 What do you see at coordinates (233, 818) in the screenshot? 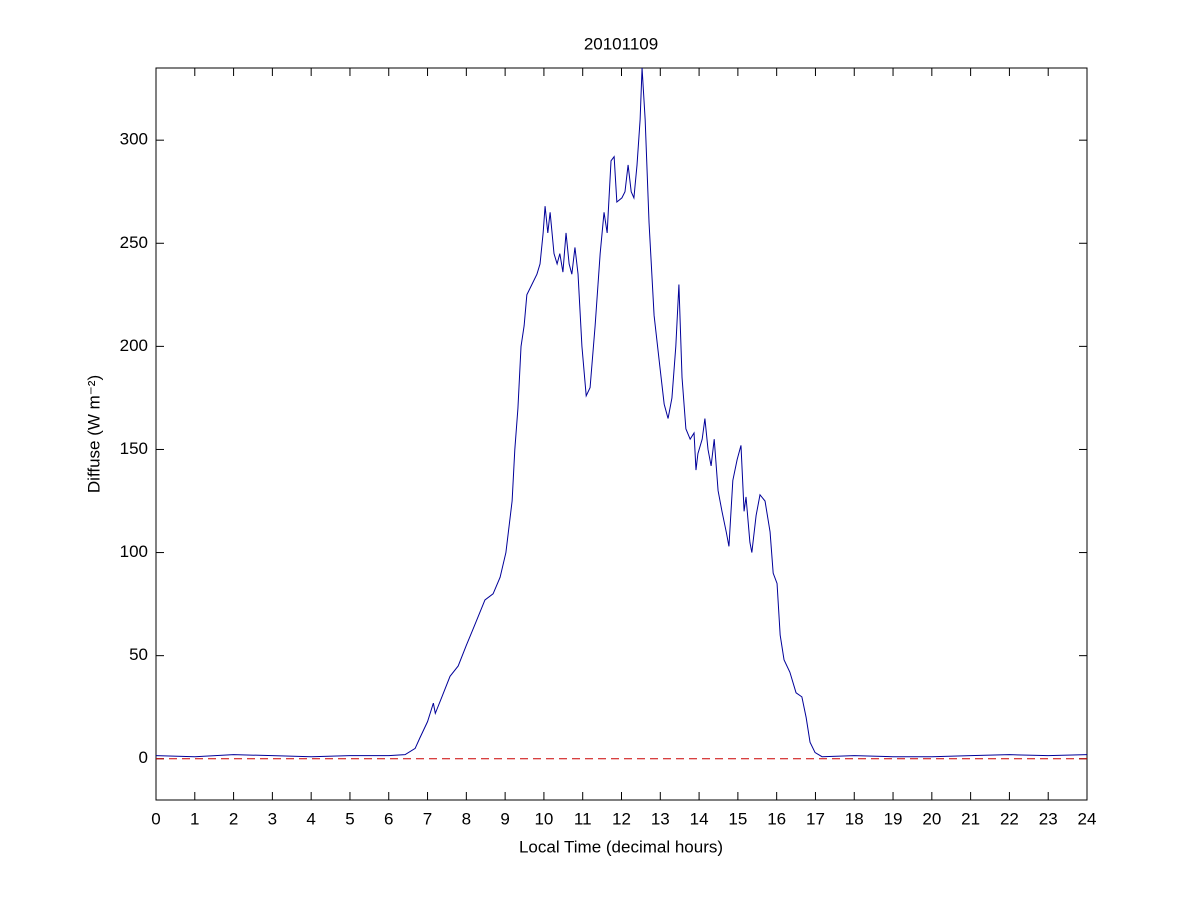
I see `x-tick-label: 2` at bounding box center [233, 818].